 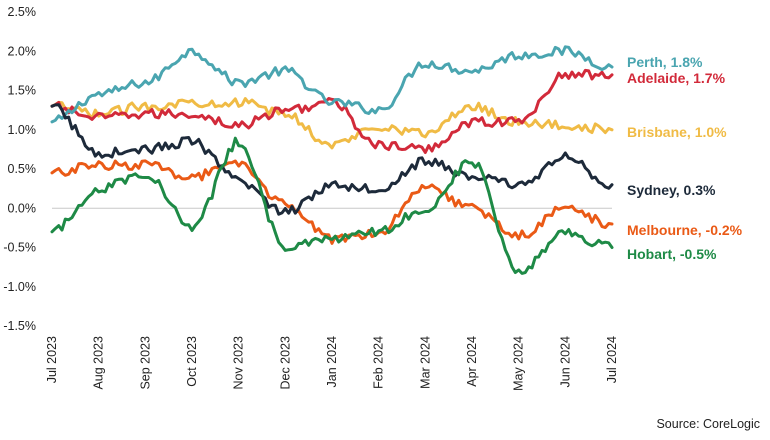 What do you see at coordinates (708, 424) in the screenshot?
I see `source-note: Source: CoreLogic` at bounding box center [708, 424].